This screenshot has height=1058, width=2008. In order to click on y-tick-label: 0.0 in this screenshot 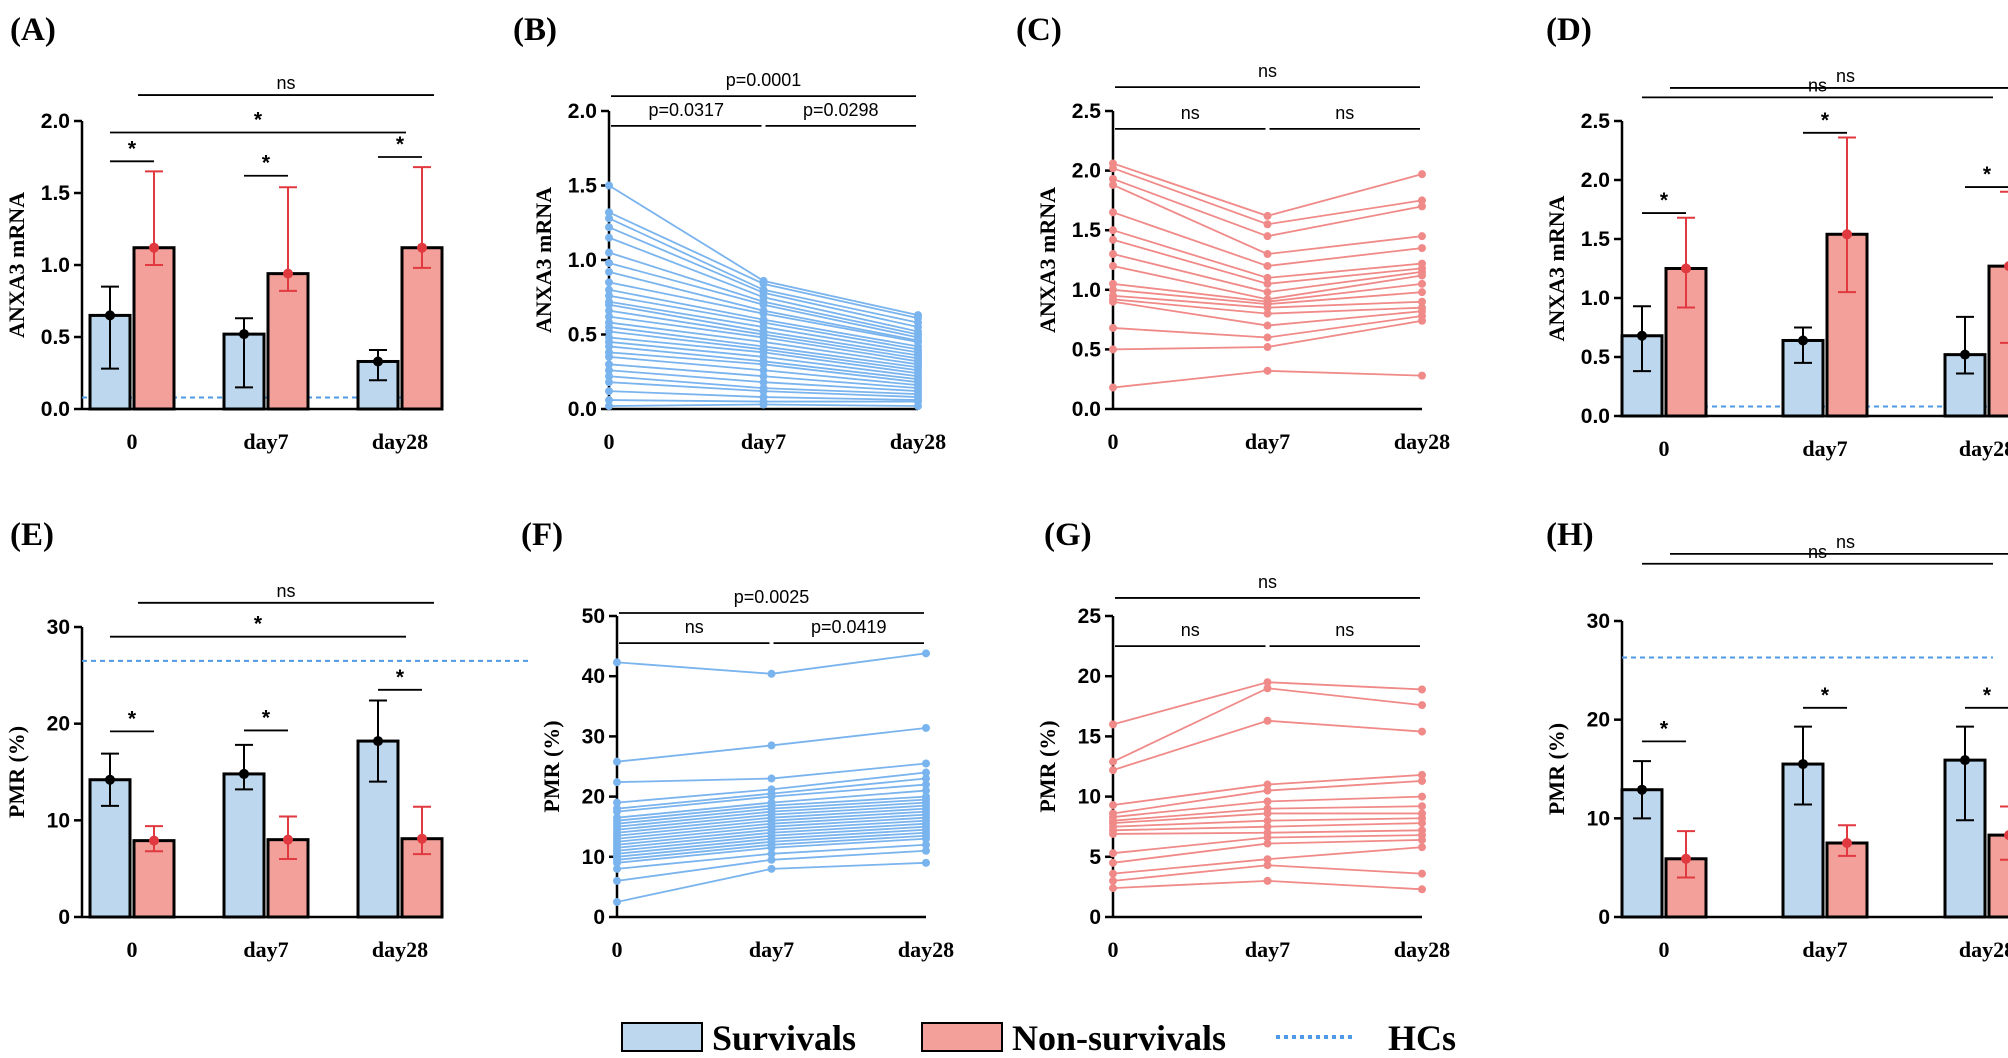, I will do `click(1595, 416)`.